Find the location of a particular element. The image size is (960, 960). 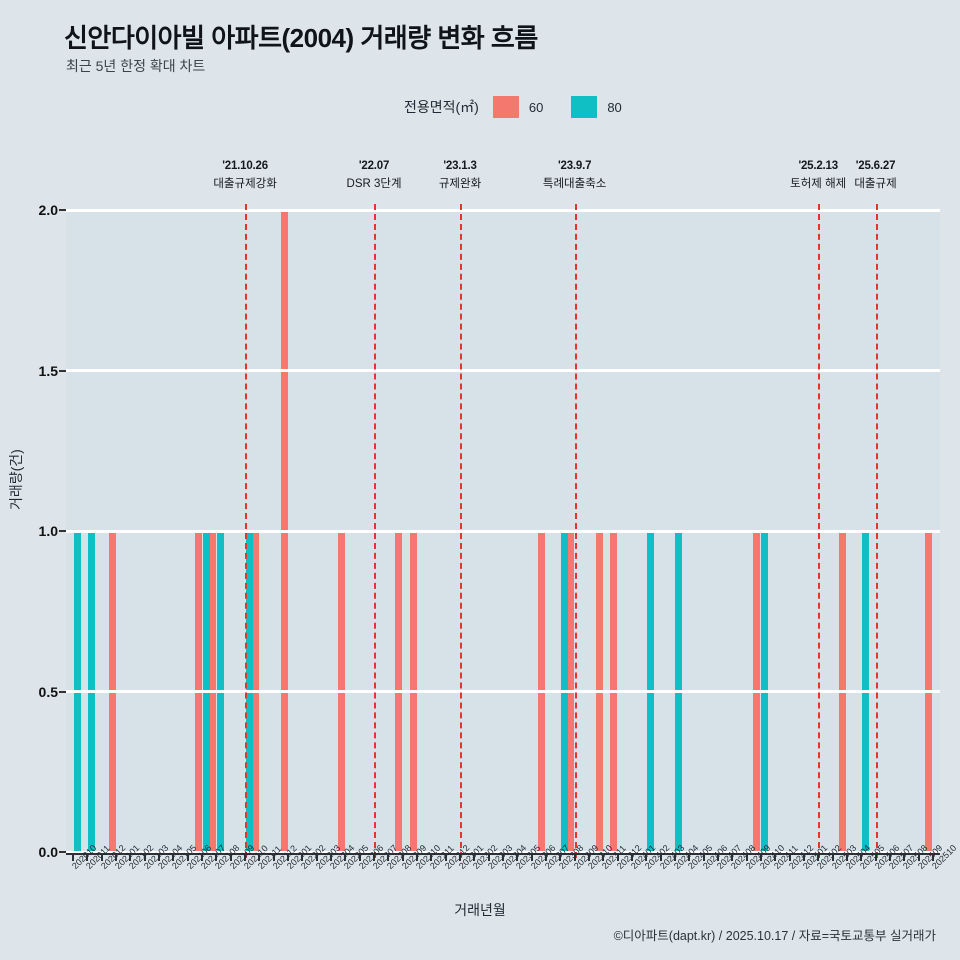

page-subtitle: 최근 5년 한정 확대 차트 is located at coordinates (136, 66).